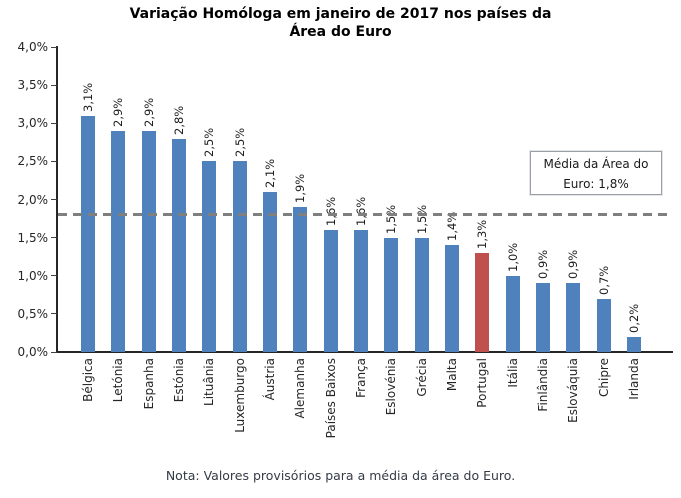 This screenshot has height=498, width=681. What do you see at coordinates (451, 375) in the screenshot?
I see `category-label: Malta` at bounding box center [451, 375].